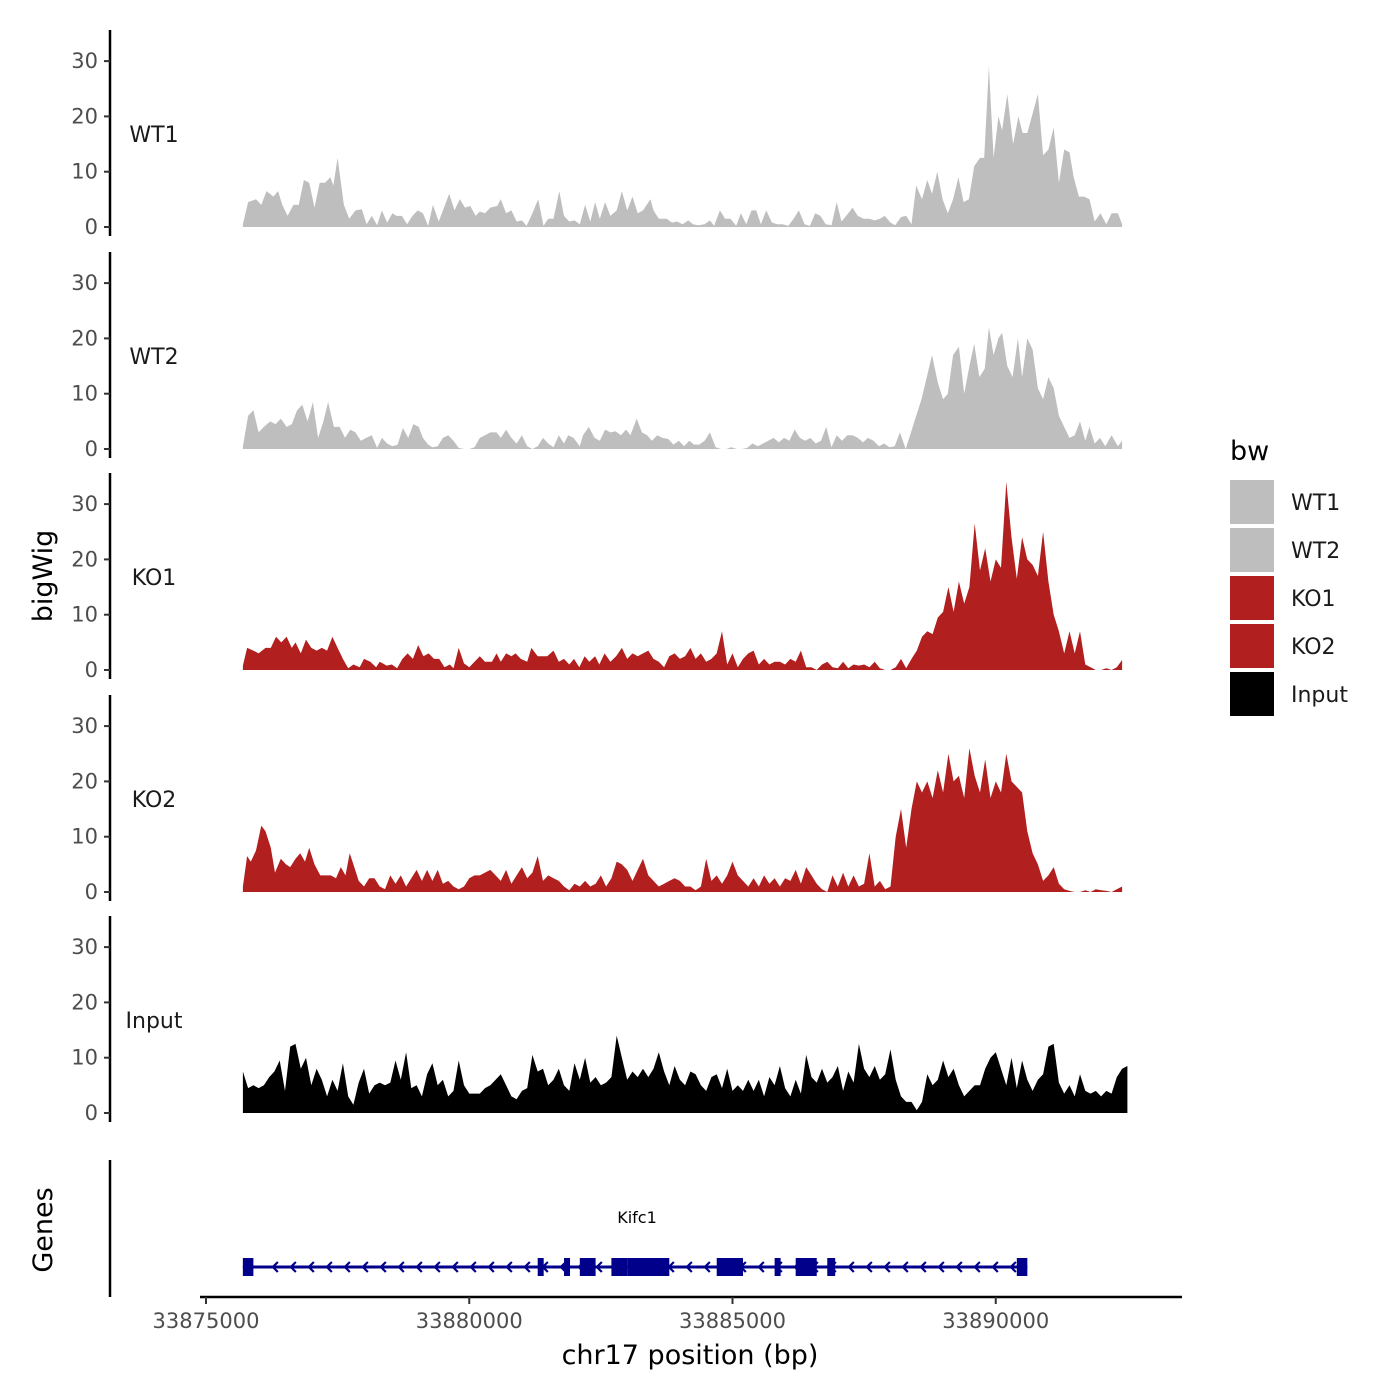 This screenshot has height=1400, width=1400. Describe the element at coordinates (1315, 503) in the screenshot. I see `legend-label: WT1` at that location.